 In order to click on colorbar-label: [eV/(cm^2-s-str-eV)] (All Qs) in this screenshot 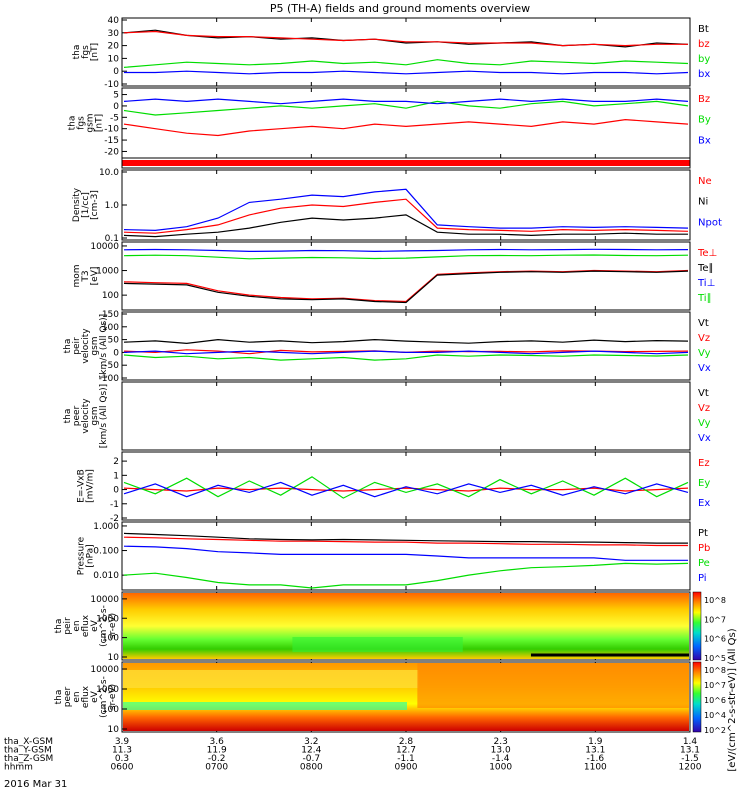, I will do `click(732, 699)`.